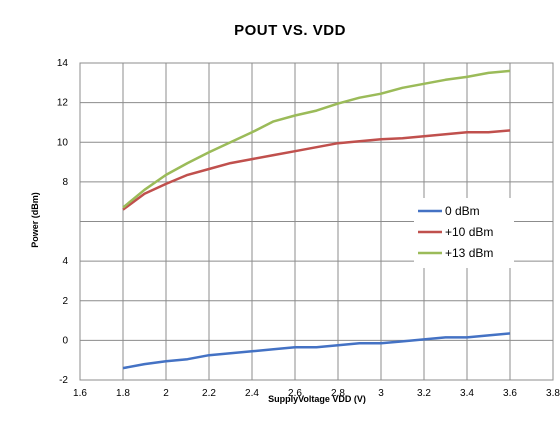  What do you see at coordinates (469, 232) in the screenshot?
I see `legend-label: +10 dBm` at bounding box center [469, 232].